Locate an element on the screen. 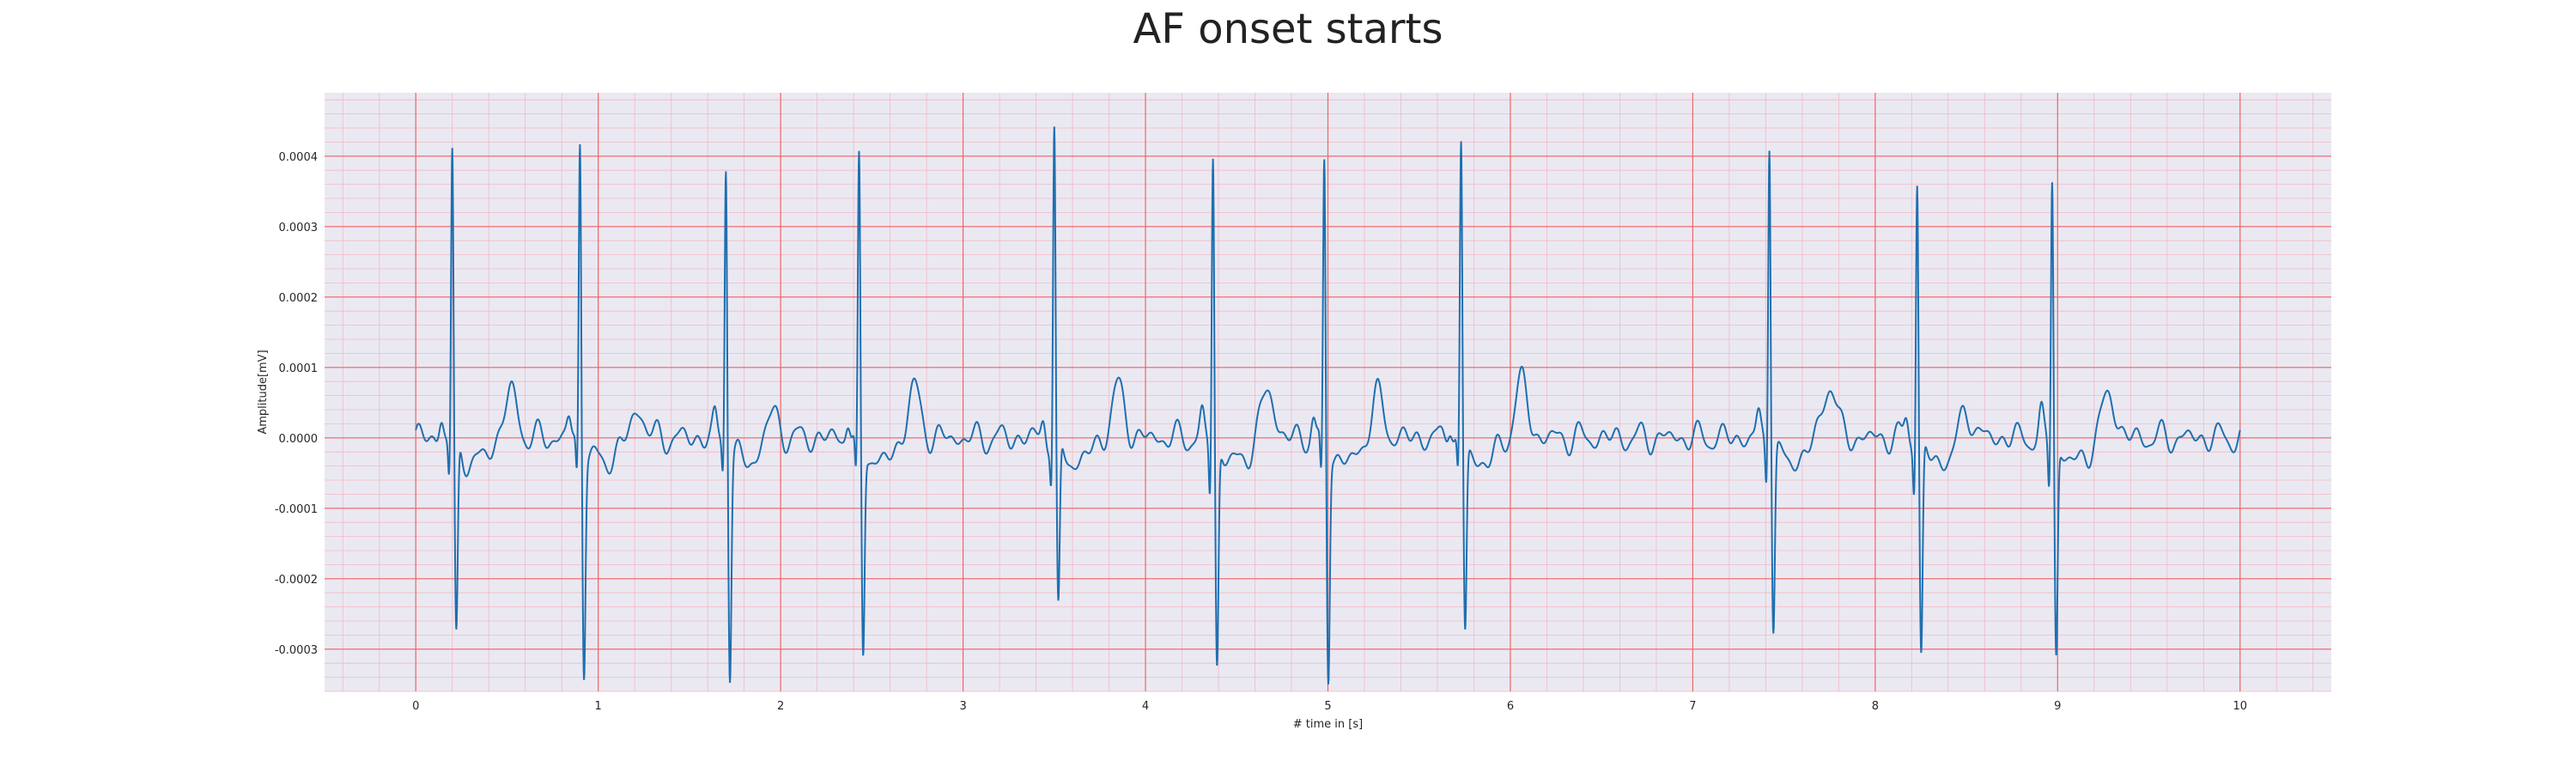 The image size is (2576, 773). x-axis-ticks: 0 1 2 3 4 5 6 7 8 9 10 is located at coordinates (1330, 706).